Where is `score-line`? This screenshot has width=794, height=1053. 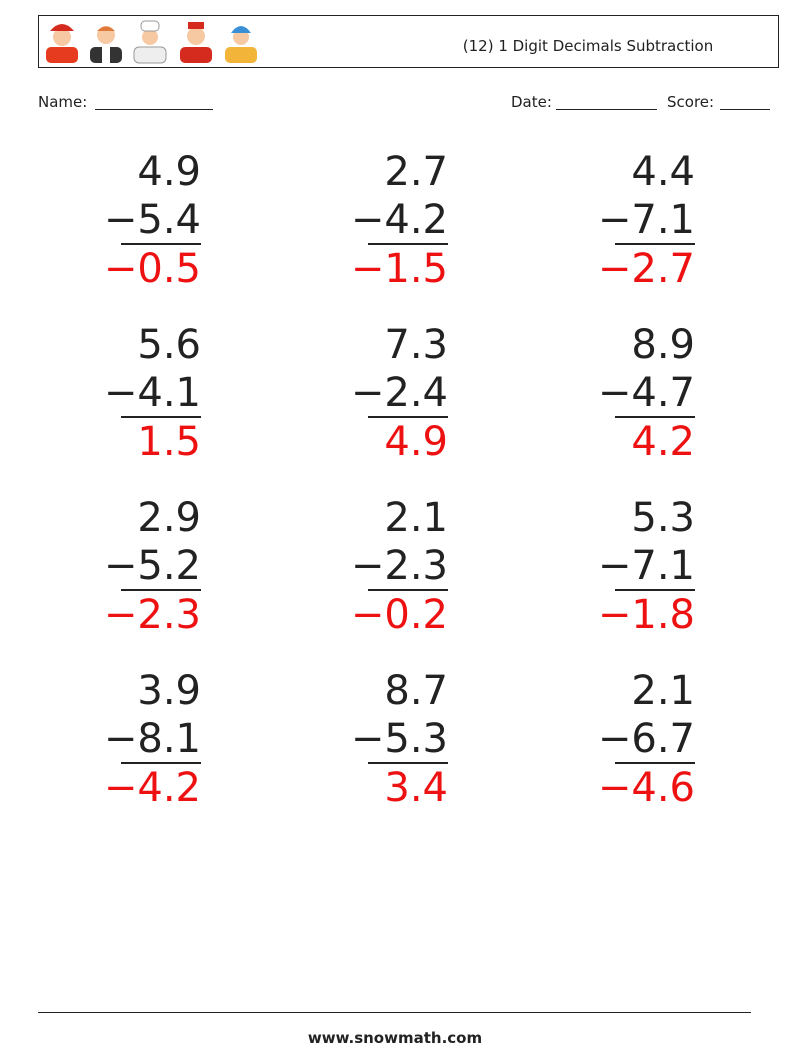
score-line is located at coordinates (745, 109).